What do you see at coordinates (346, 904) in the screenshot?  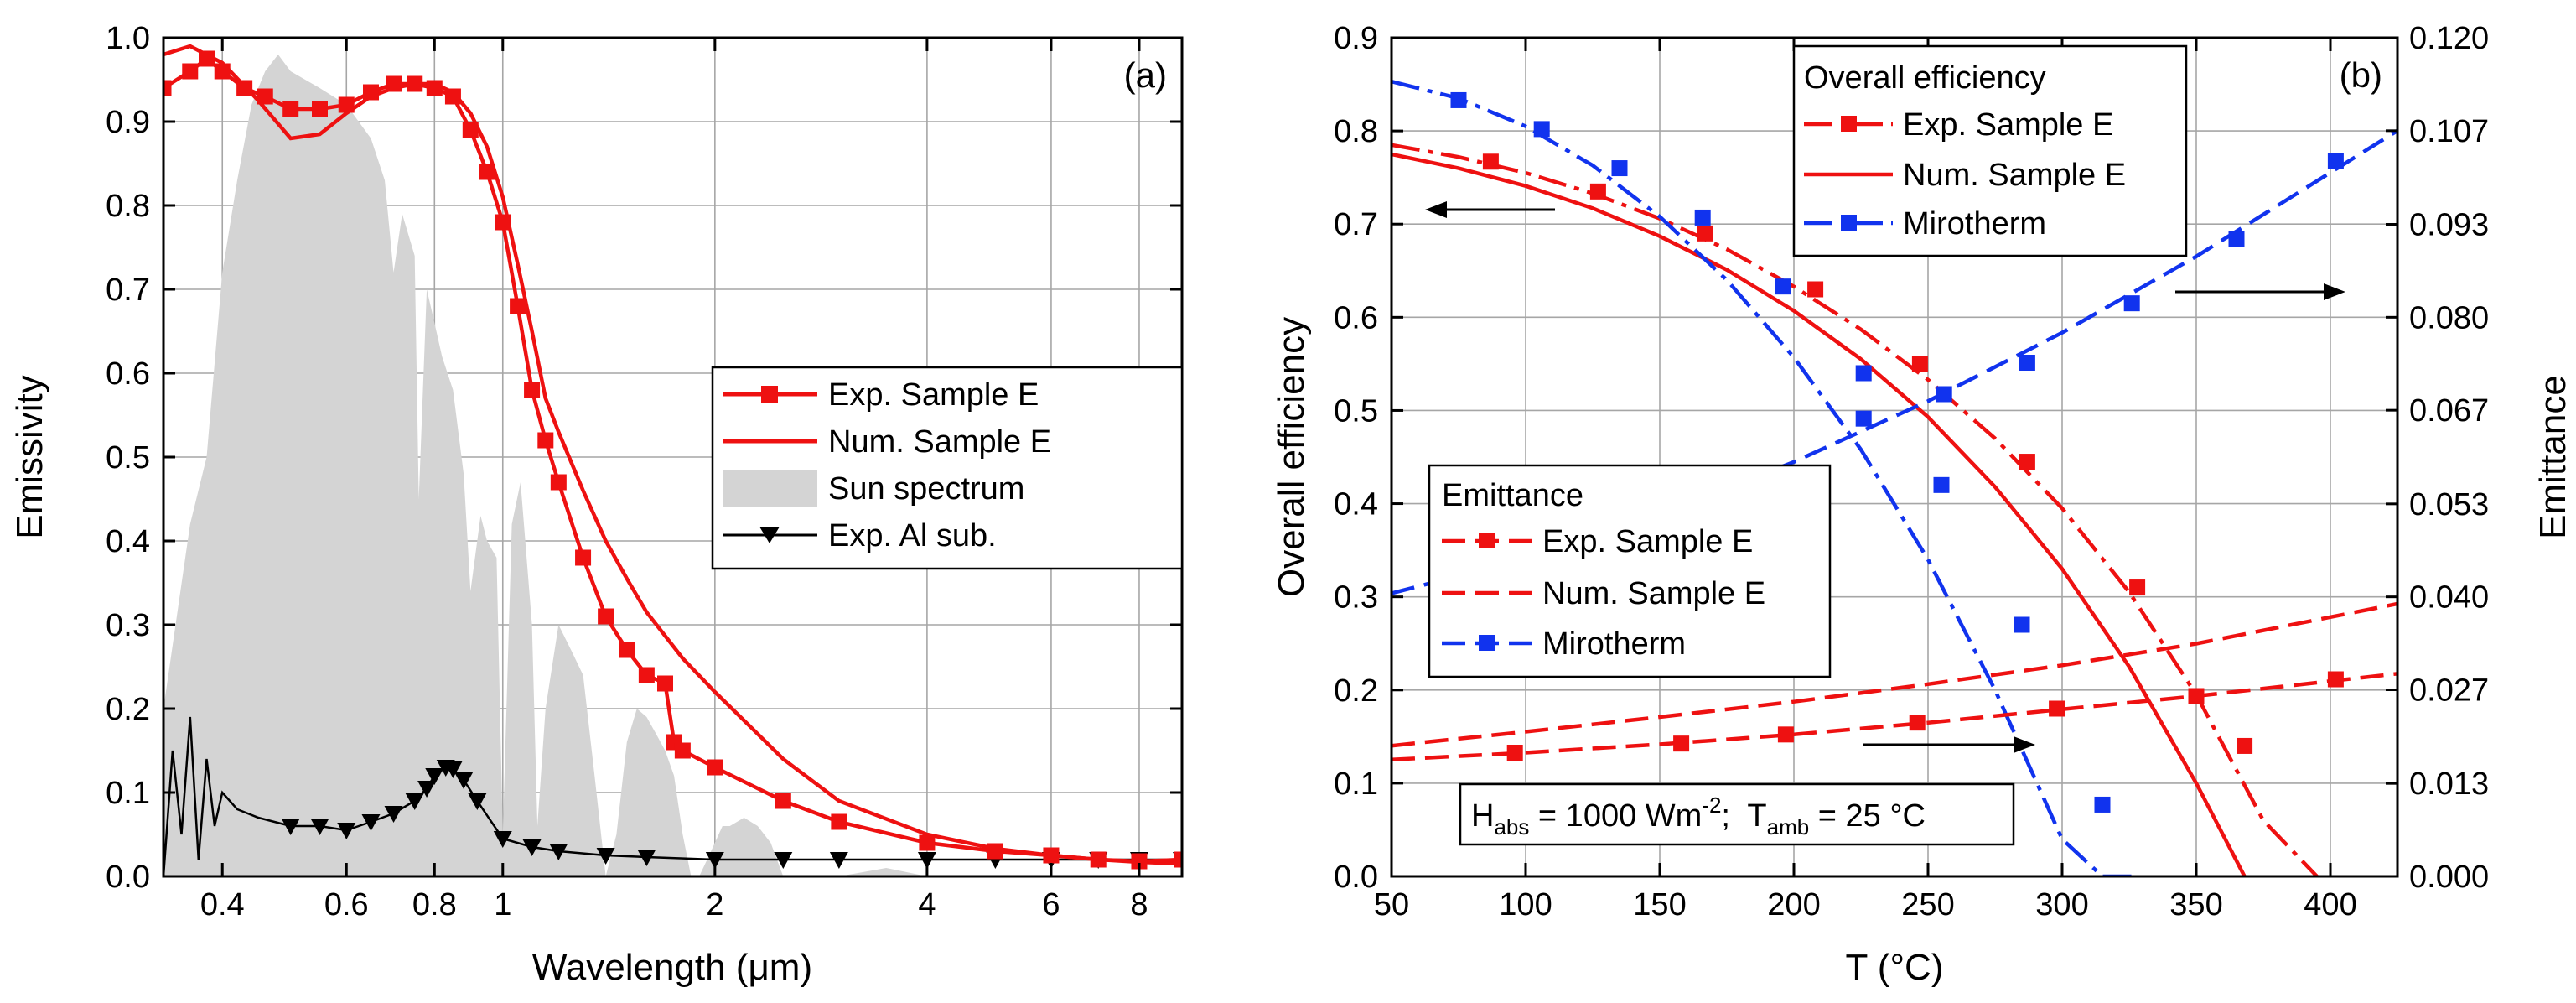 I see `x-tick-label: 0.6` at bounding box center [346, 904].